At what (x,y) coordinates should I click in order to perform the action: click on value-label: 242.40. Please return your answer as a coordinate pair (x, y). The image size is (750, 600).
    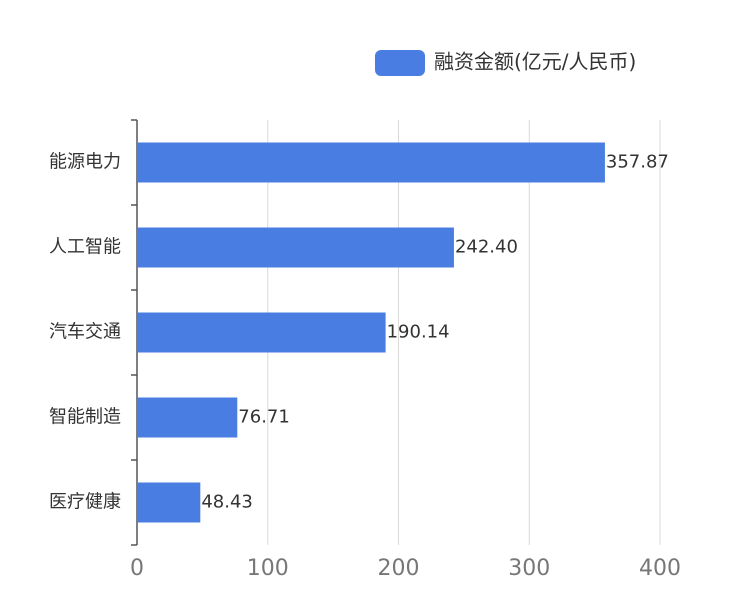
    Looking at the image, I should click on (486, 247).